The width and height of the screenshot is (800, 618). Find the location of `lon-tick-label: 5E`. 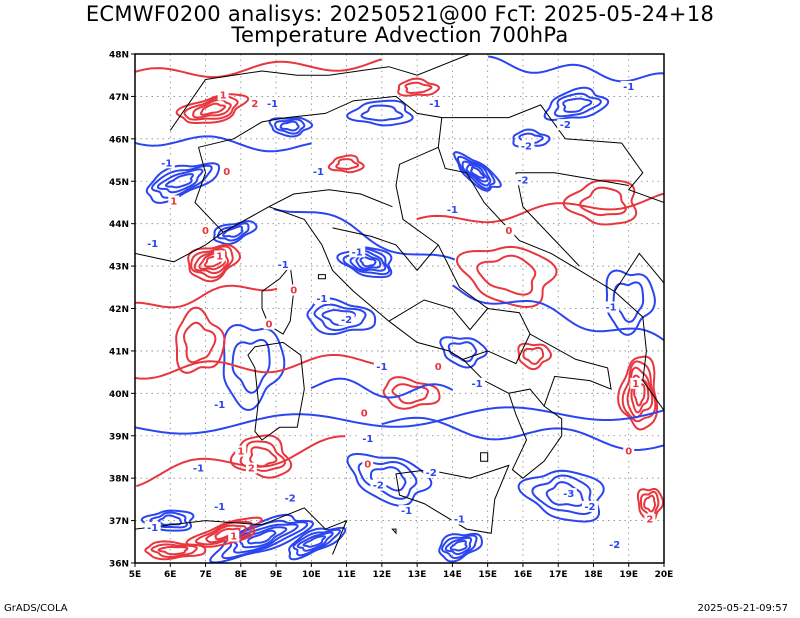

lon-tick-label: 5E is located at coordinates (135, 575).